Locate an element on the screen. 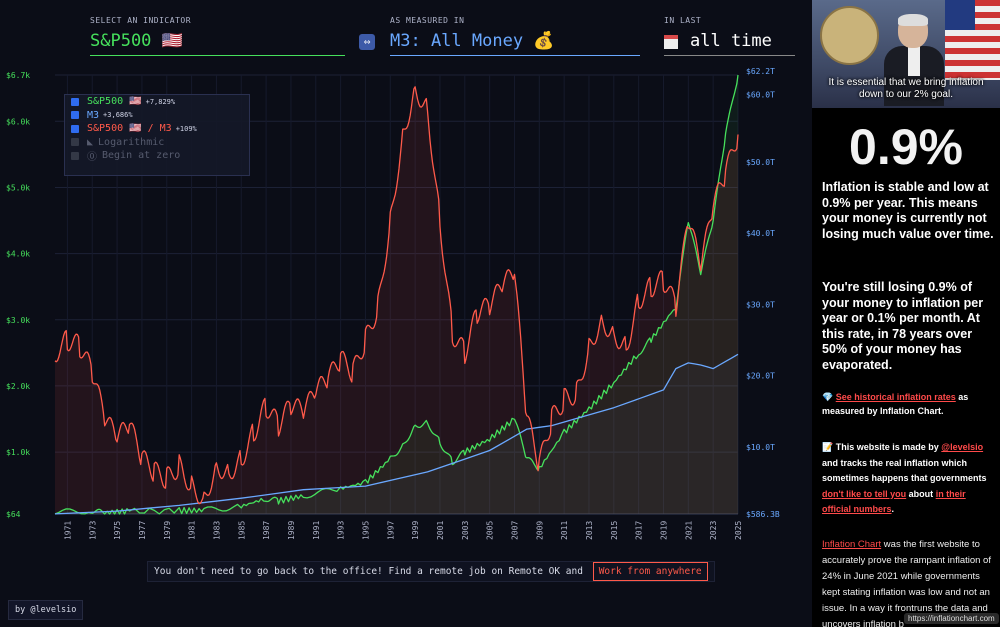 The width and height of the screenshot is (1000, 627). legend-ratio-pct: +109% is located at coordinates (186, 128).